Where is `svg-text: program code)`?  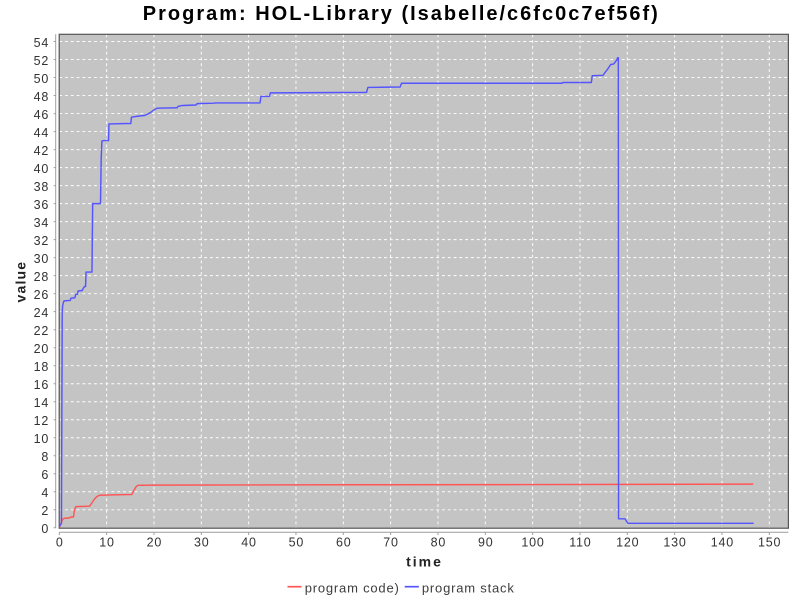 svg-text: program code) is located at coordinates (352, 587).